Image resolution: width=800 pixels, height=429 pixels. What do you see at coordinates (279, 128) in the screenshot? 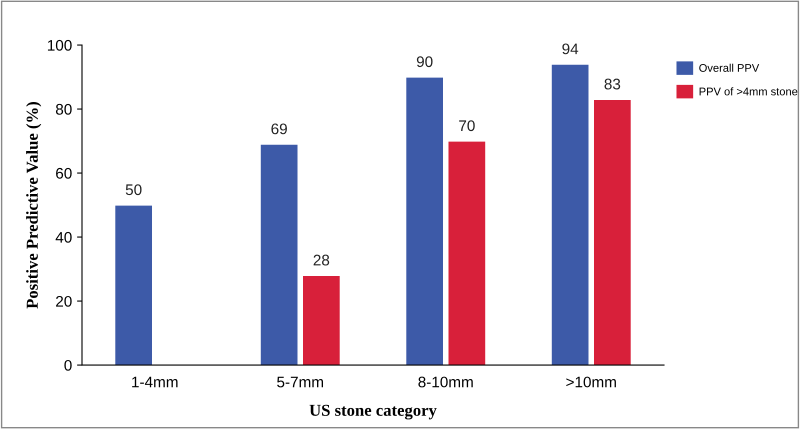
I see `data-label: 69` at bounding box center [279, 128].